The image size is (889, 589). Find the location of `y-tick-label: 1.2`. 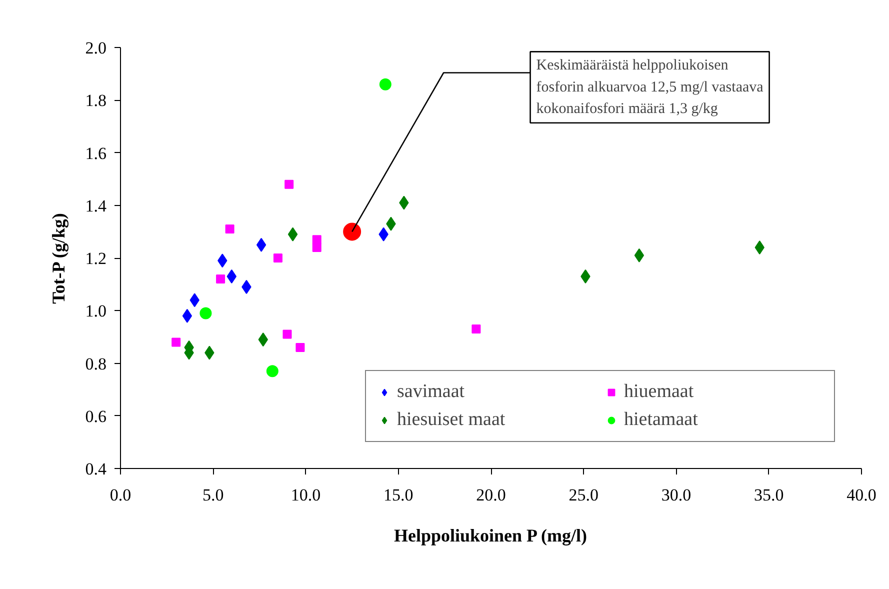

y-tick-label: 1.2 is located at coordinates (95, 258).